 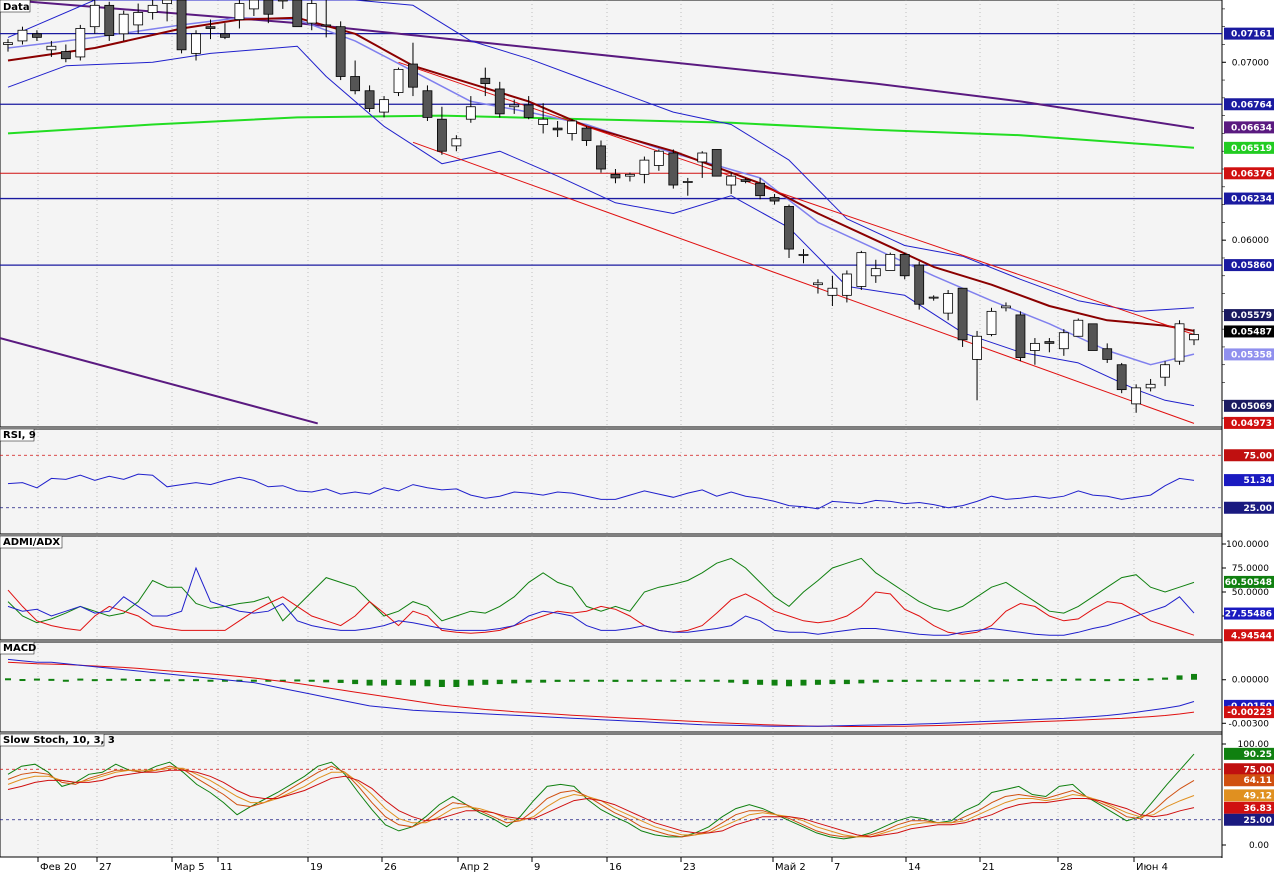 I want to click on price-panel-title: Data, so click(x=16, y=7).